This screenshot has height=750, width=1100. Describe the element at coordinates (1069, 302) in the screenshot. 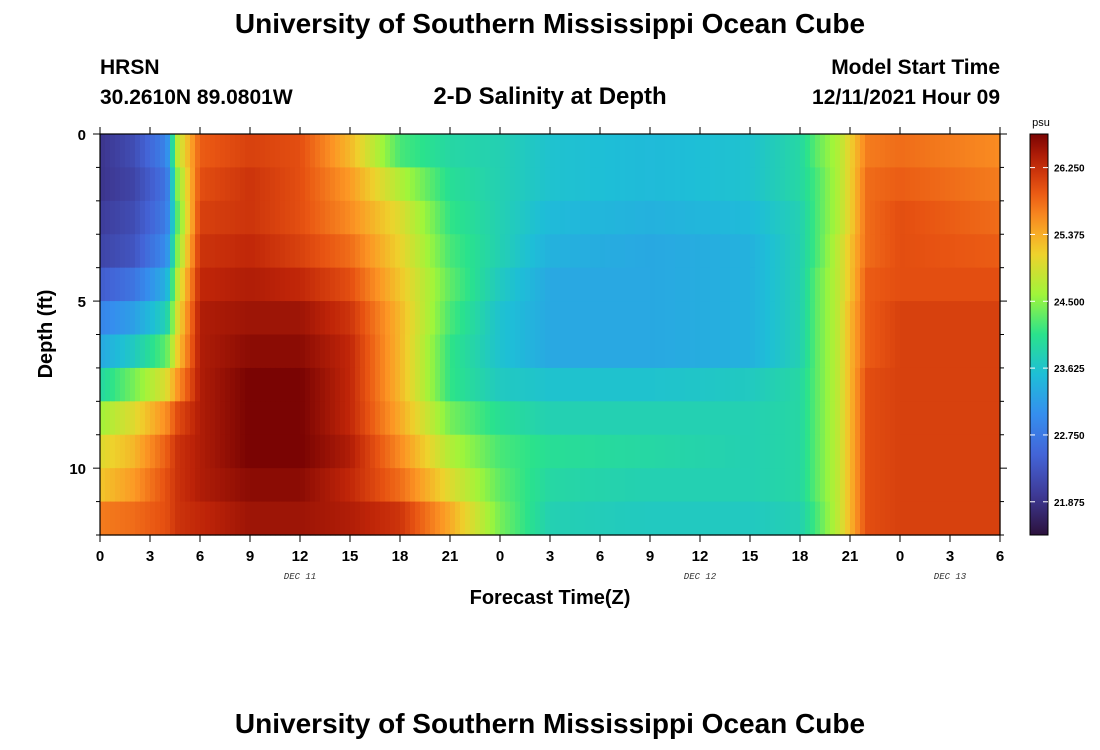

I see `colorbar-tick-label: 24.500` at that location.